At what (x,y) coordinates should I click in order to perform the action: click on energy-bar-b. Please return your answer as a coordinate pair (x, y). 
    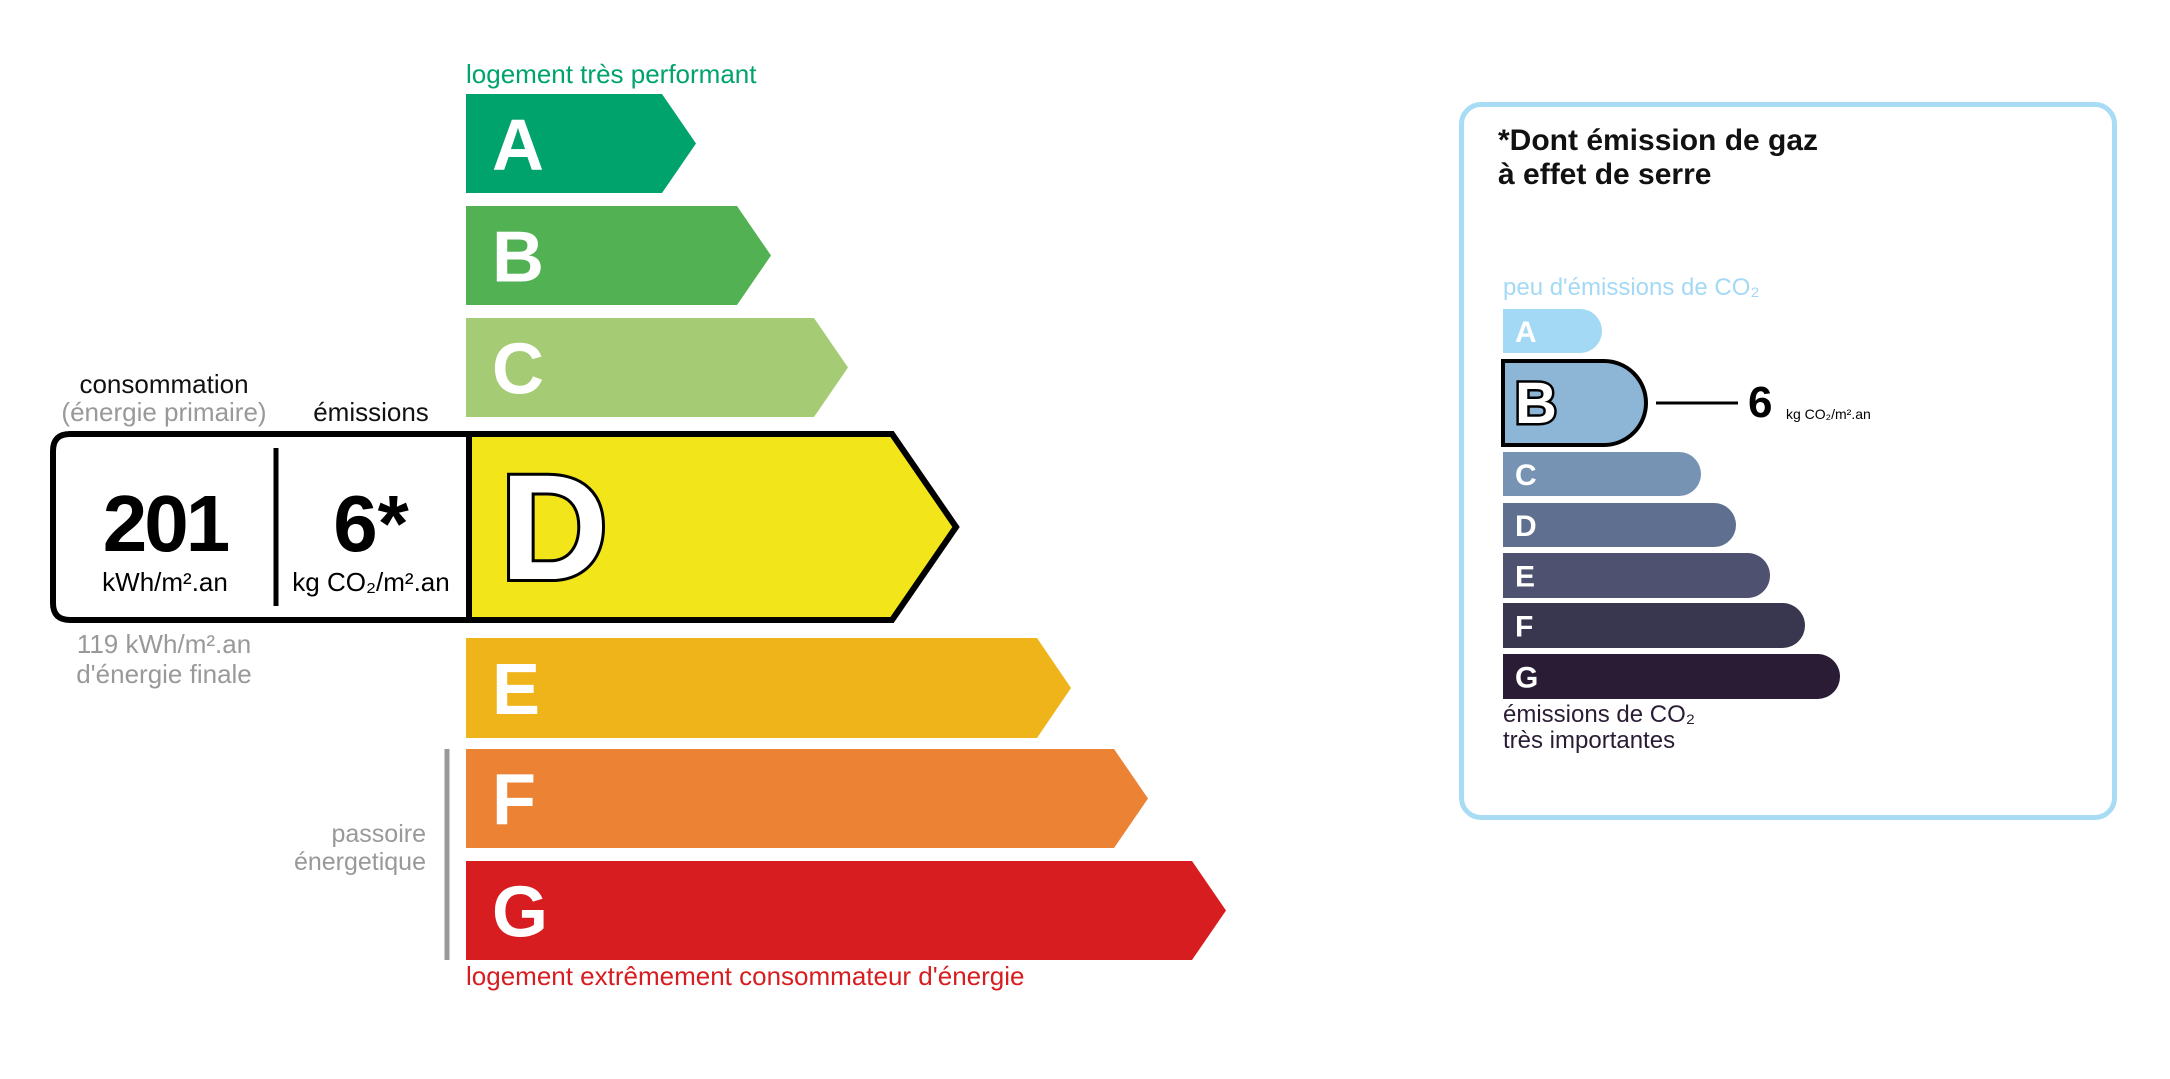
    Looking at the image, I should click on (618, 255).